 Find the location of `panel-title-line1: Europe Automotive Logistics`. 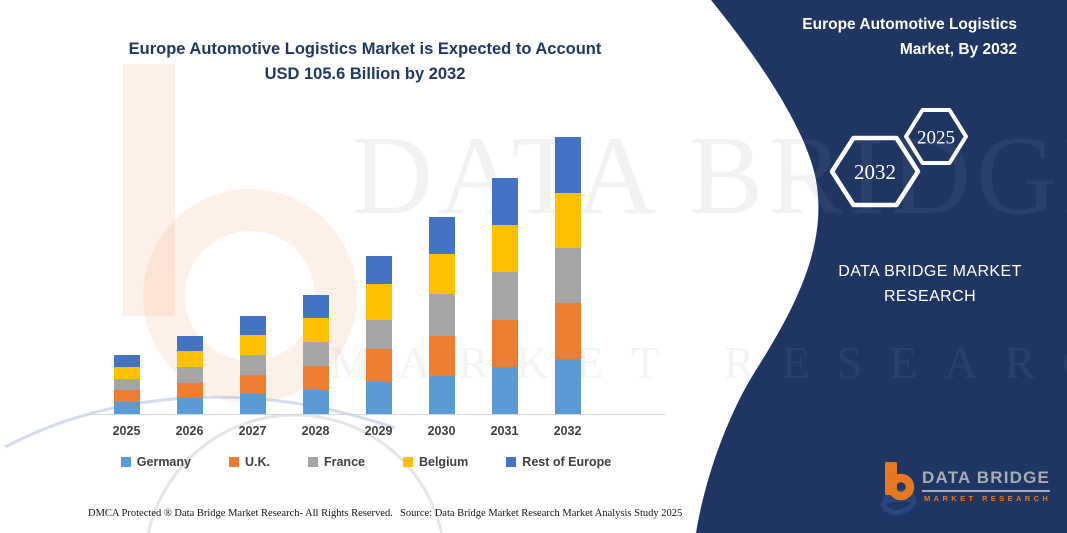

panel-title-line1: Europe Automotive Logistics is located at coordinates (909, 24).